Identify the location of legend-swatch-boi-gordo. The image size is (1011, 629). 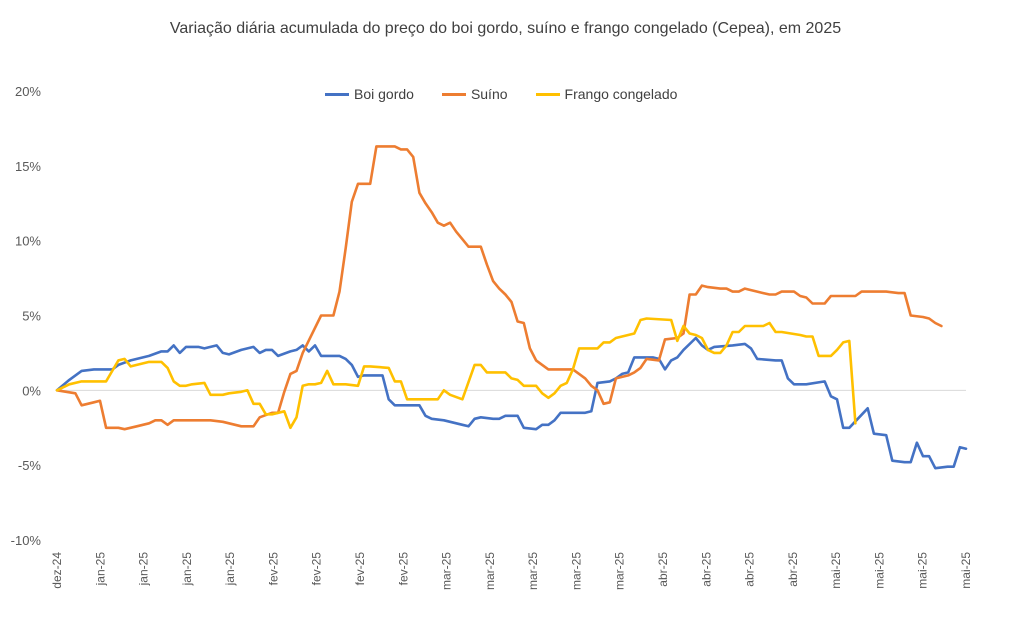
(337, 94).